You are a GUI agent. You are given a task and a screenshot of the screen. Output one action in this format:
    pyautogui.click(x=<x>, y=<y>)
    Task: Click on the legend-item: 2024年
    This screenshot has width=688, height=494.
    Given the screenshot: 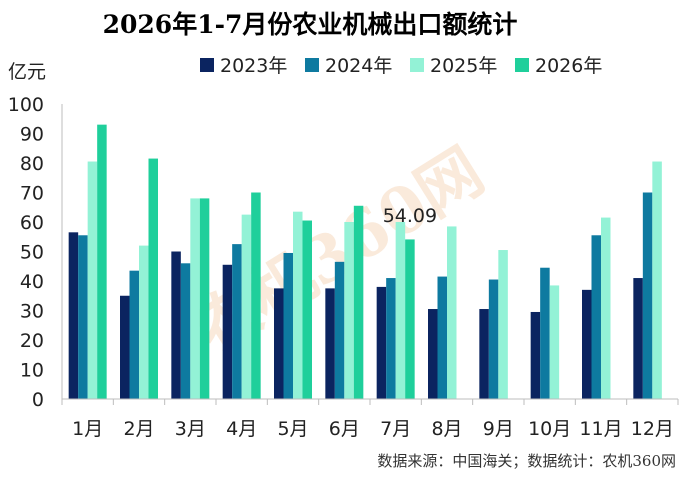 What is the action you would take?
    pyautogui.click(x=348, y=66)
    